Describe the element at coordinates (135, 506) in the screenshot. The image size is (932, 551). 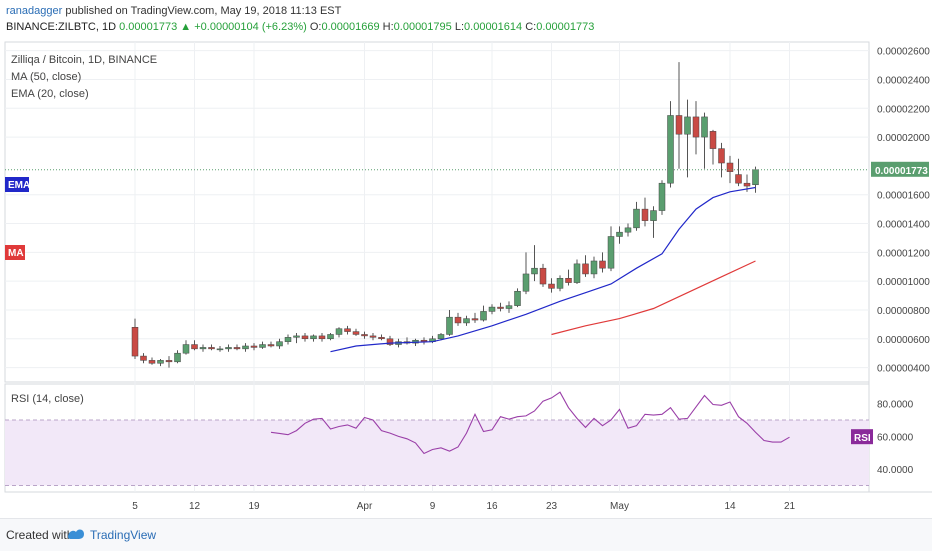
I see `time-tick-label: 5` at that location.